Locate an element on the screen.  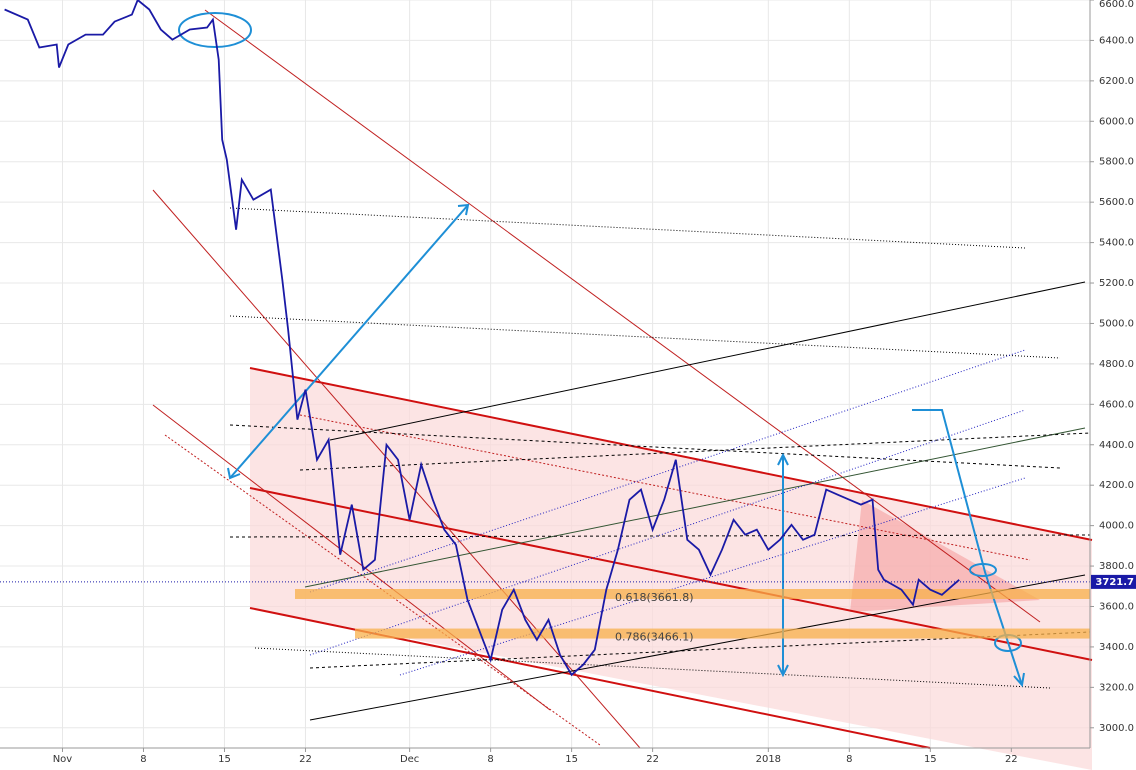
y-tick-label: 3400.0 is located at coordinates (1116, 647).